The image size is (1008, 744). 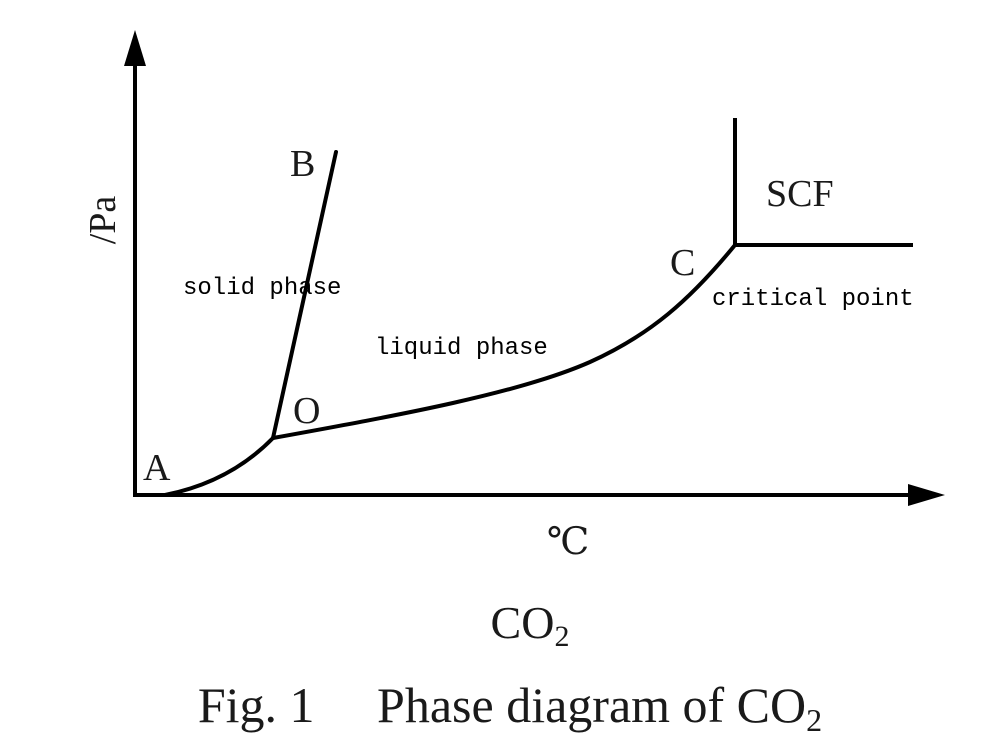 I want to click on caption-subscript: 2, so click(x=814, y=720).